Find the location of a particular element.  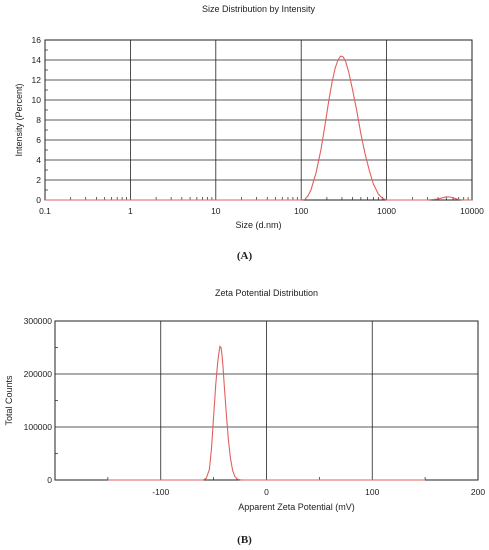

chart-a-y-tick-label: 16 is located at coordinates (37, 40).